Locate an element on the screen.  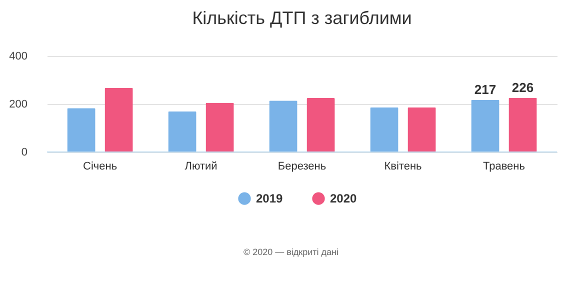
x-tick-label: Травень is located at coordinates (504, 166).